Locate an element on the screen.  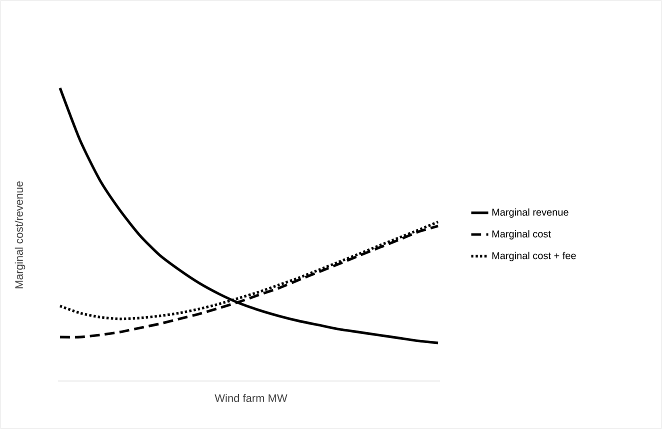
legend-label: Marginal cost + fee is located at coordinates (534, 257).